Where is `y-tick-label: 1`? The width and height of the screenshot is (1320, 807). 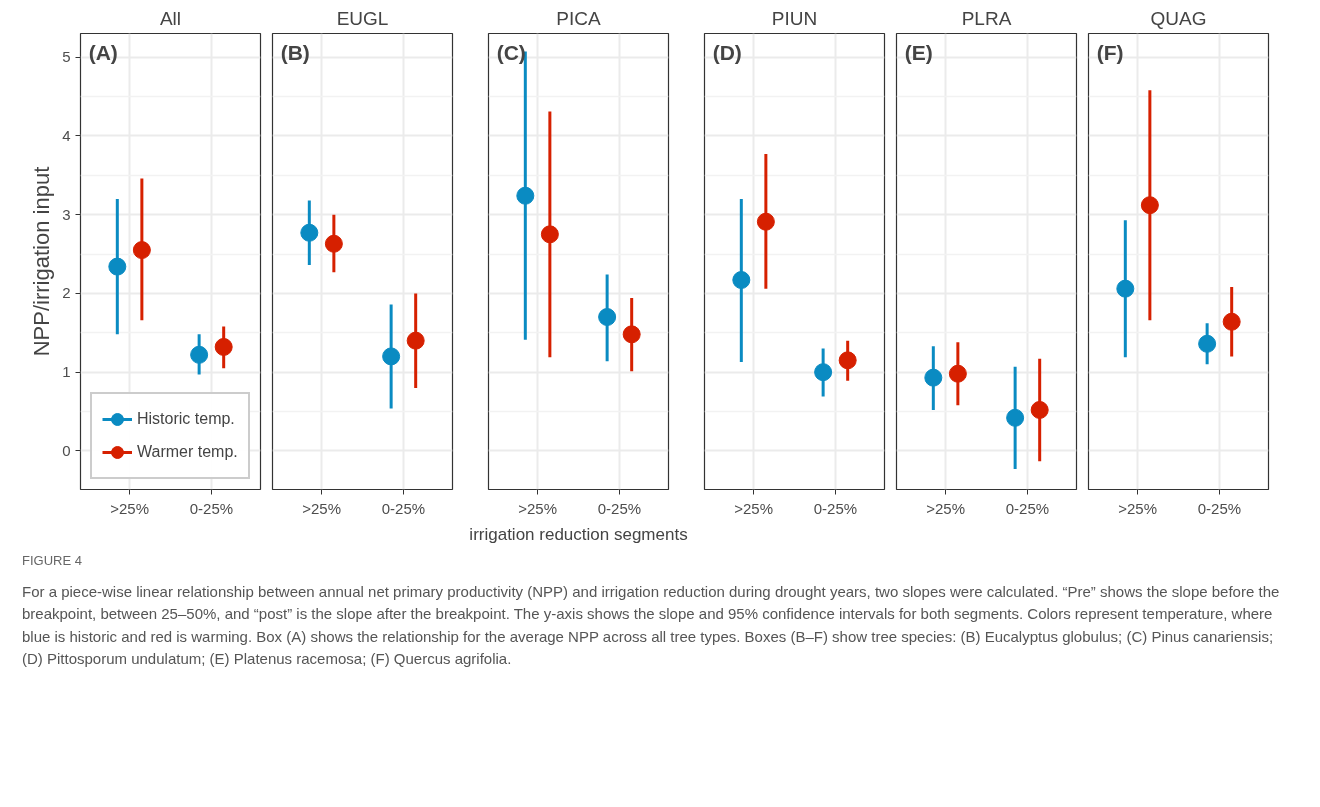
y-tick-label: 1 is located at coordinates (66, 372).